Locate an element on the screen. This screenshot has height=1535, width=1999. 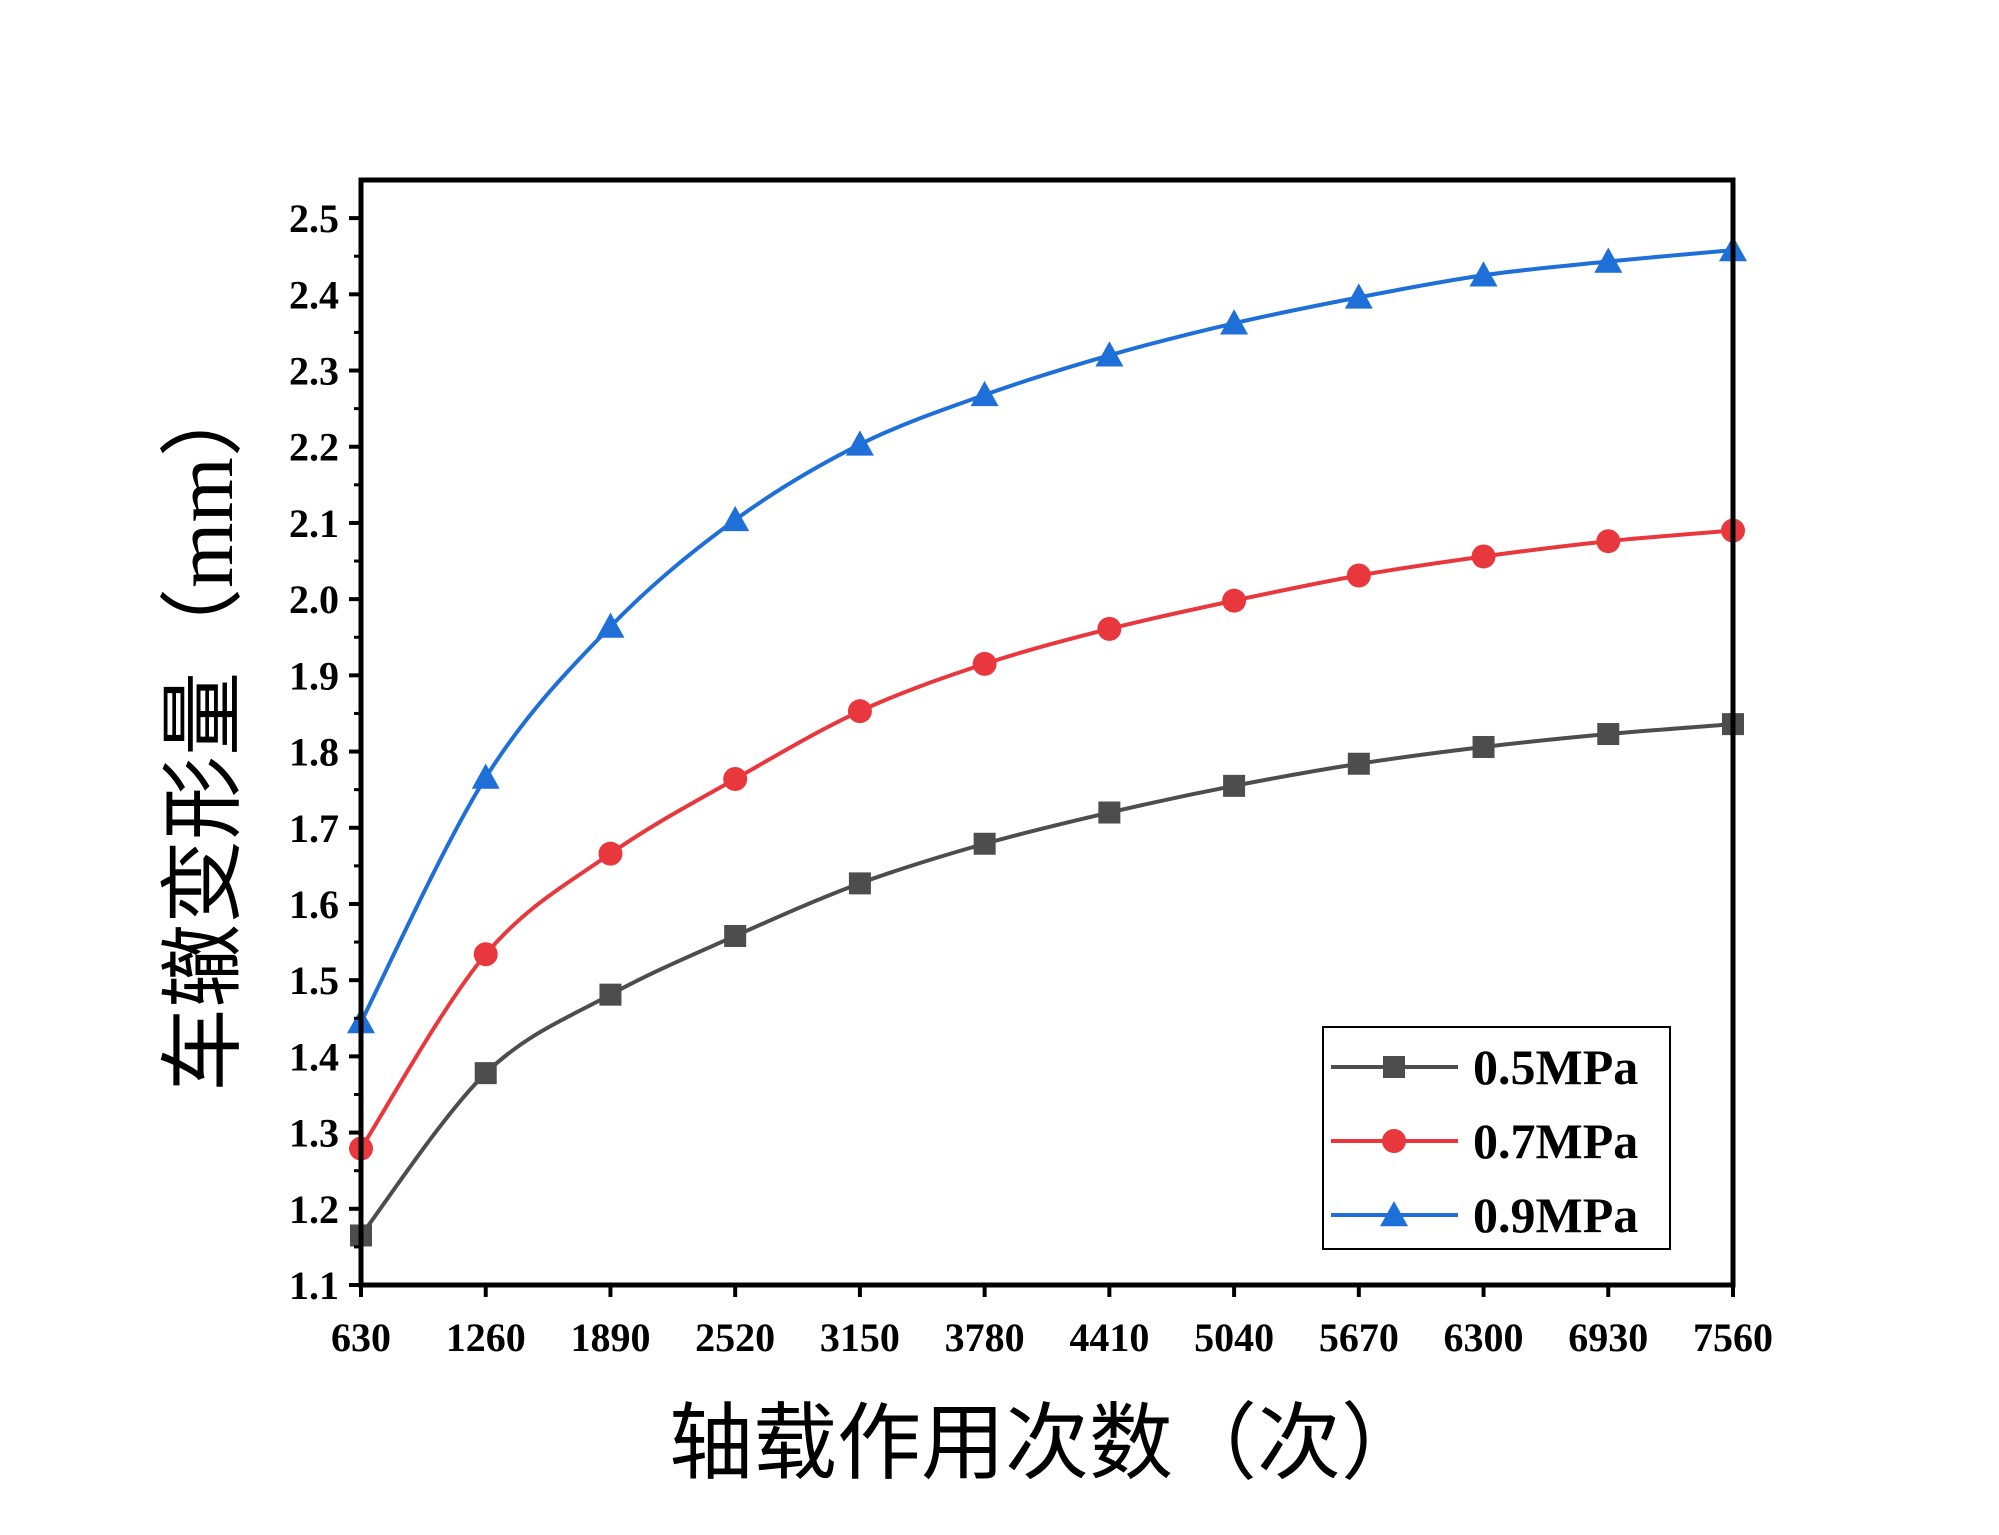
x-tick-label: 1260 is located at coordinates (486, 1337).